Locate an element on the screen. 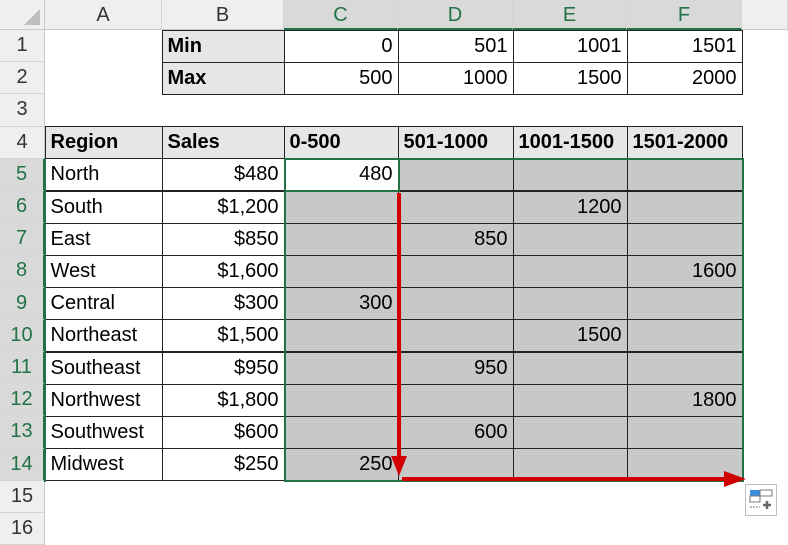  row-header-6: 6 is located at coordinates (22, 207).